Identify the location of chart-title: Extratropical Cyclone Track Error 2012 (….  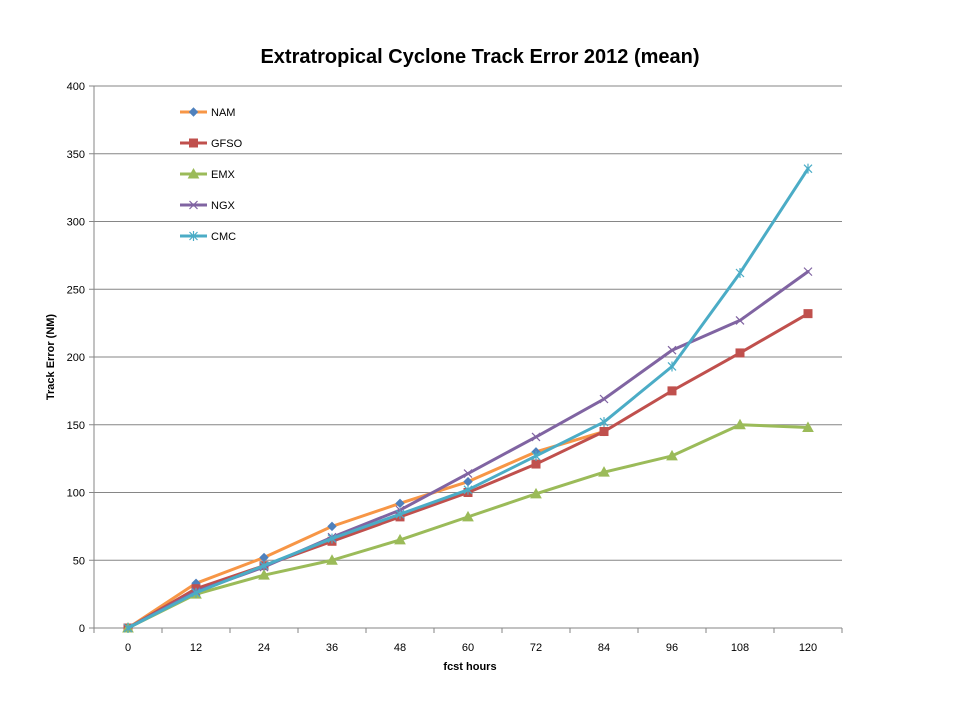
(479, 57).